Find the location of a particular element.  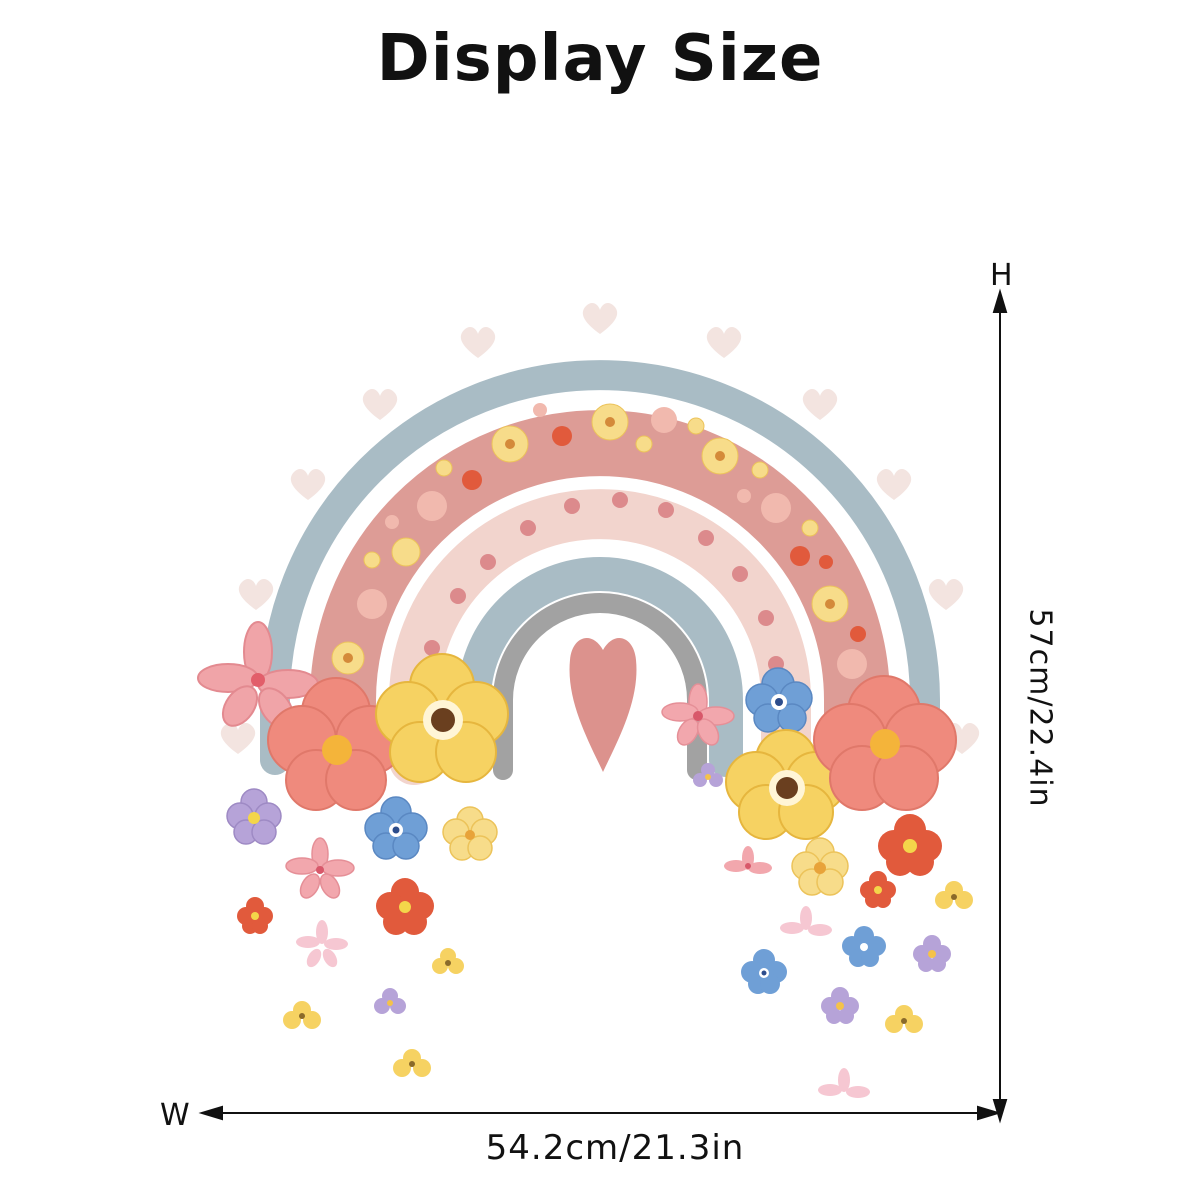

height-letter: H is located at coordinates (1001, 275).